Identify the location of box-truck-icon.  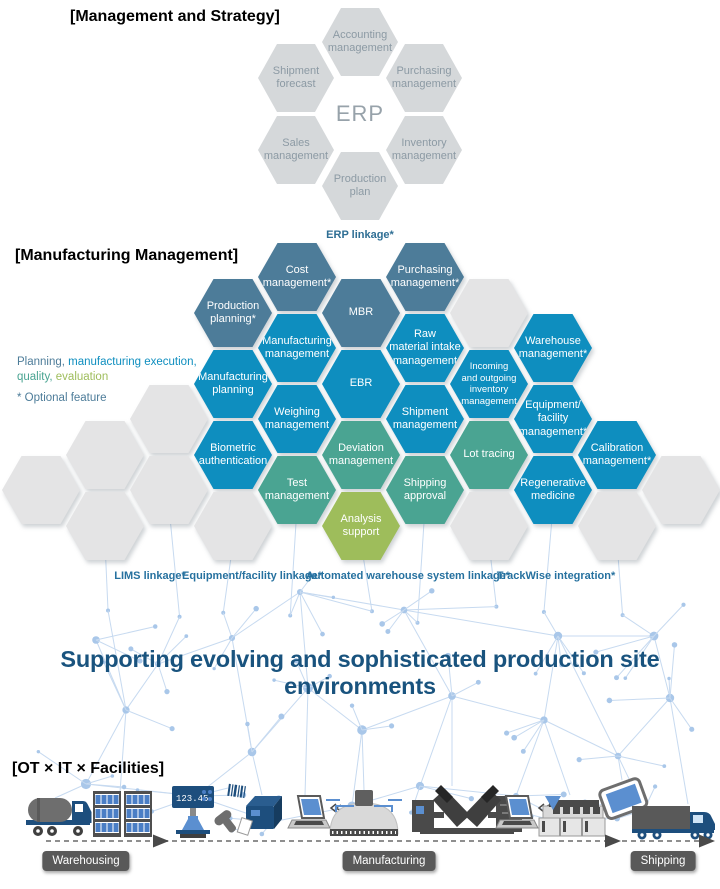
(673, 823).